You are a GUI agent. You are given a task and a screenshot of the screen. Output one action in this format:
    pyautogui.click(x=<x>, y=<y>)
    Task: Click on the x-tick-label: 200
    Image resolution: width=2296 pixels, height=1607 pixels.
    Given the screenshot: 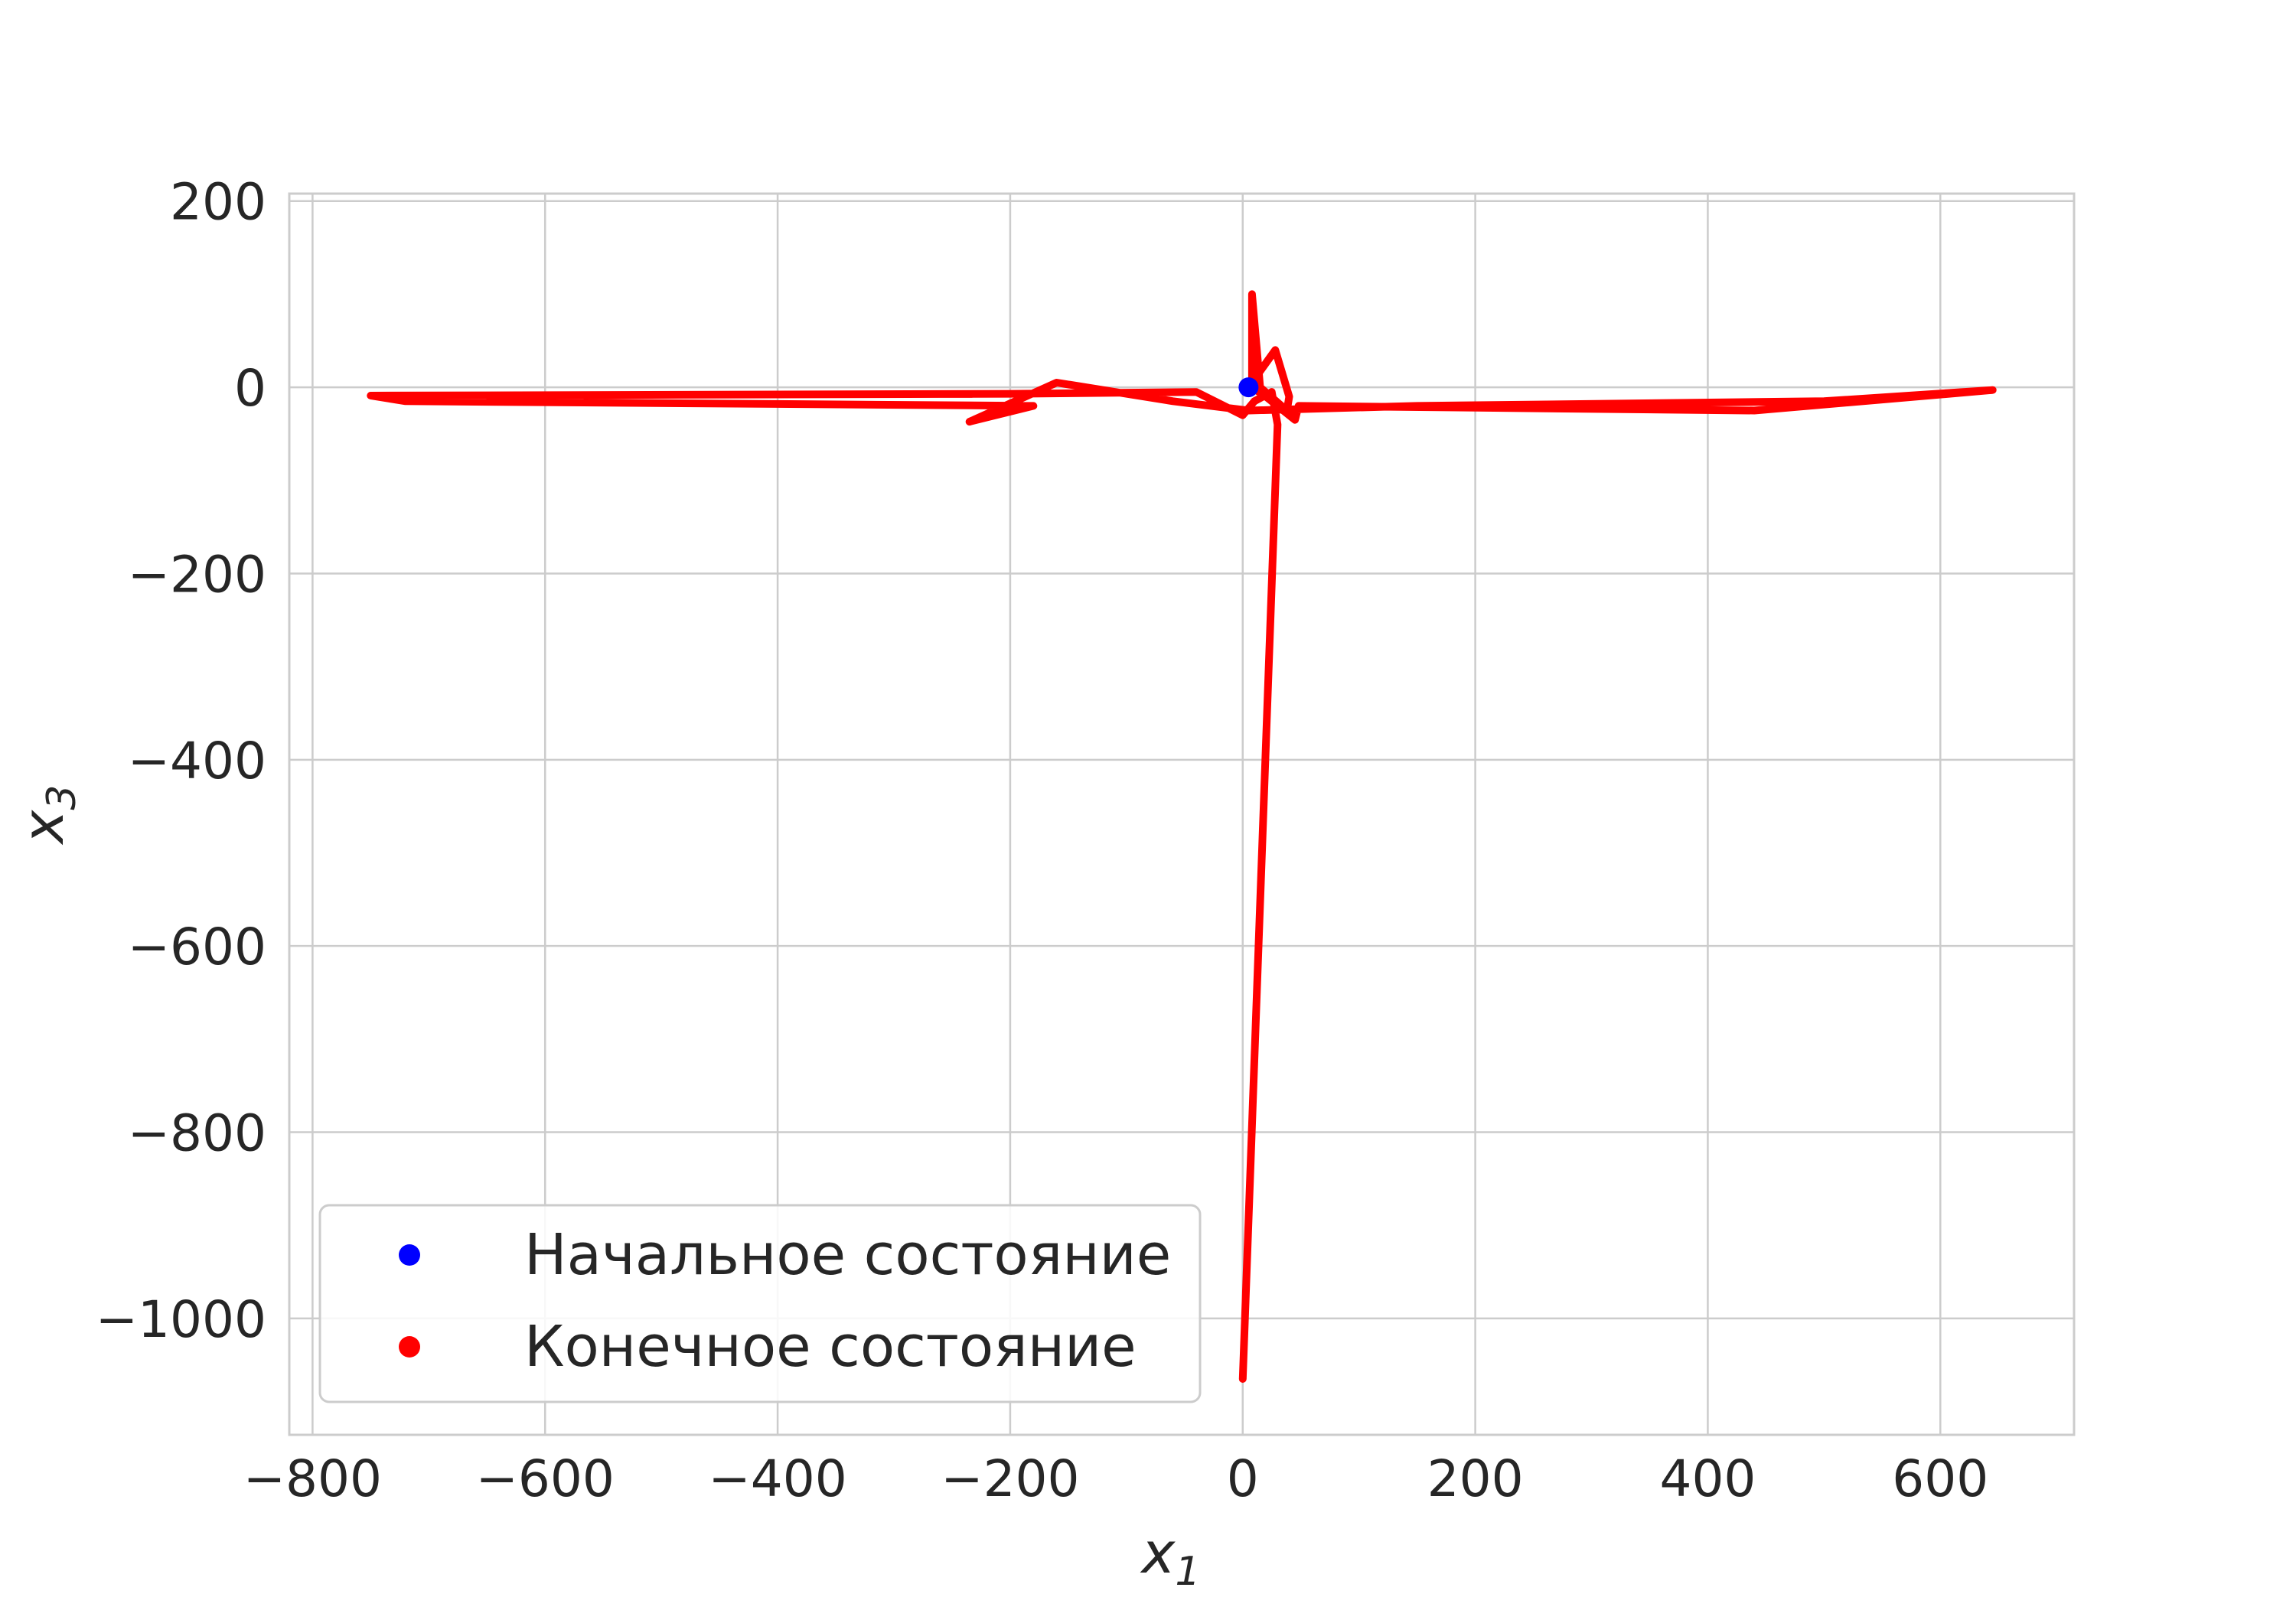 What is the action you would take?
    pyautogui.click(x=1475, y=1479)
    